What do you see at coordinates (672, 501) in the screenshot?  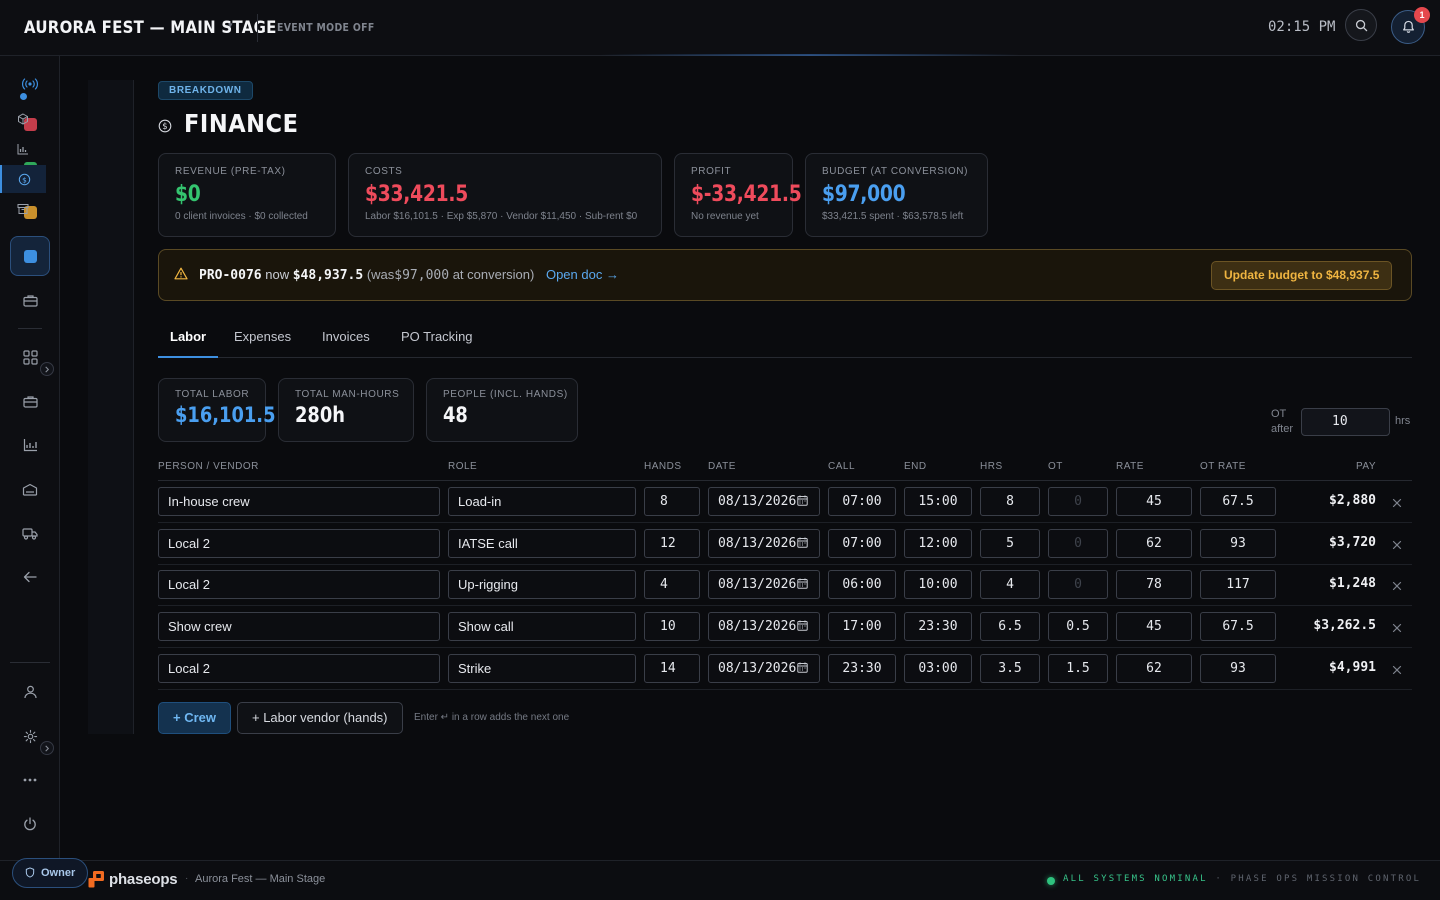 I see `hands-input: 8` at bounding box center [672, 501].